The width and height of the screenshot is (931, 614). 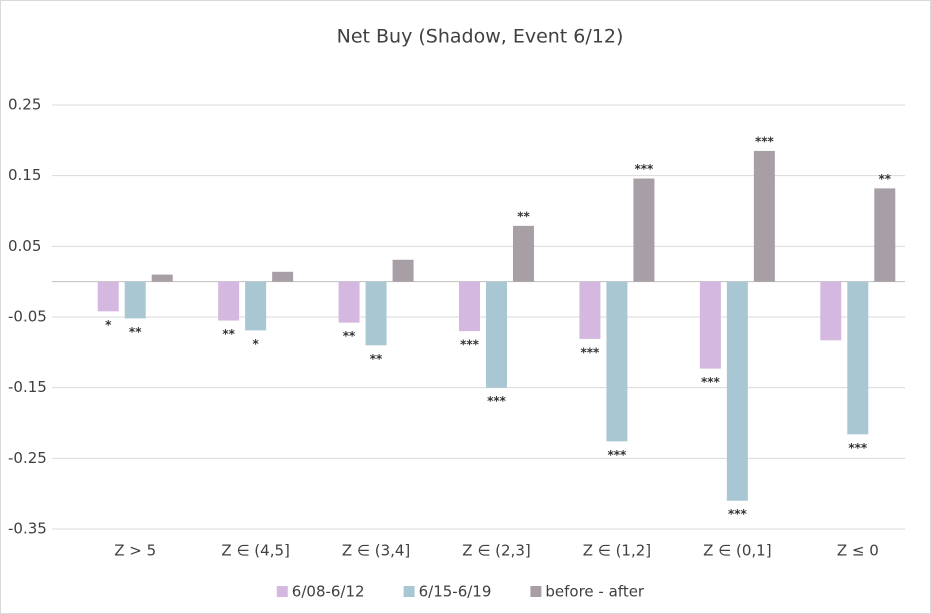 What do you see at coordinates (376, 551) in the screenshot?
I see `x-tick-label: Z ∈ (3,4]` at bounding box center [376, 551].